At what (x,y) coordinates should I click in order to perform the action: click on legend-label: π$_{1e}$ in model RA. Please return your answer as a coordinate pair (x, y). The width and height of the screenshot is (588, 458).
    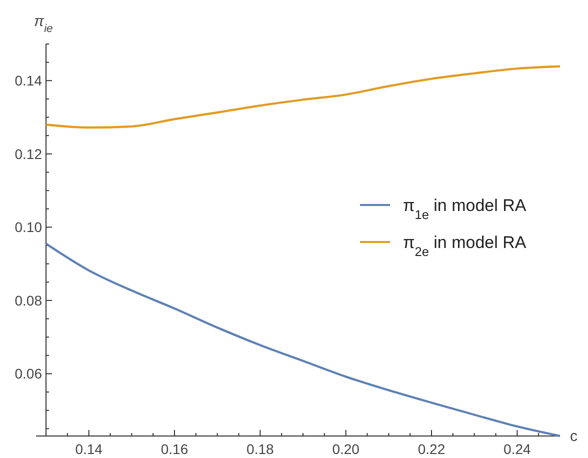
    Looking at the image, I should click on (465, 209).